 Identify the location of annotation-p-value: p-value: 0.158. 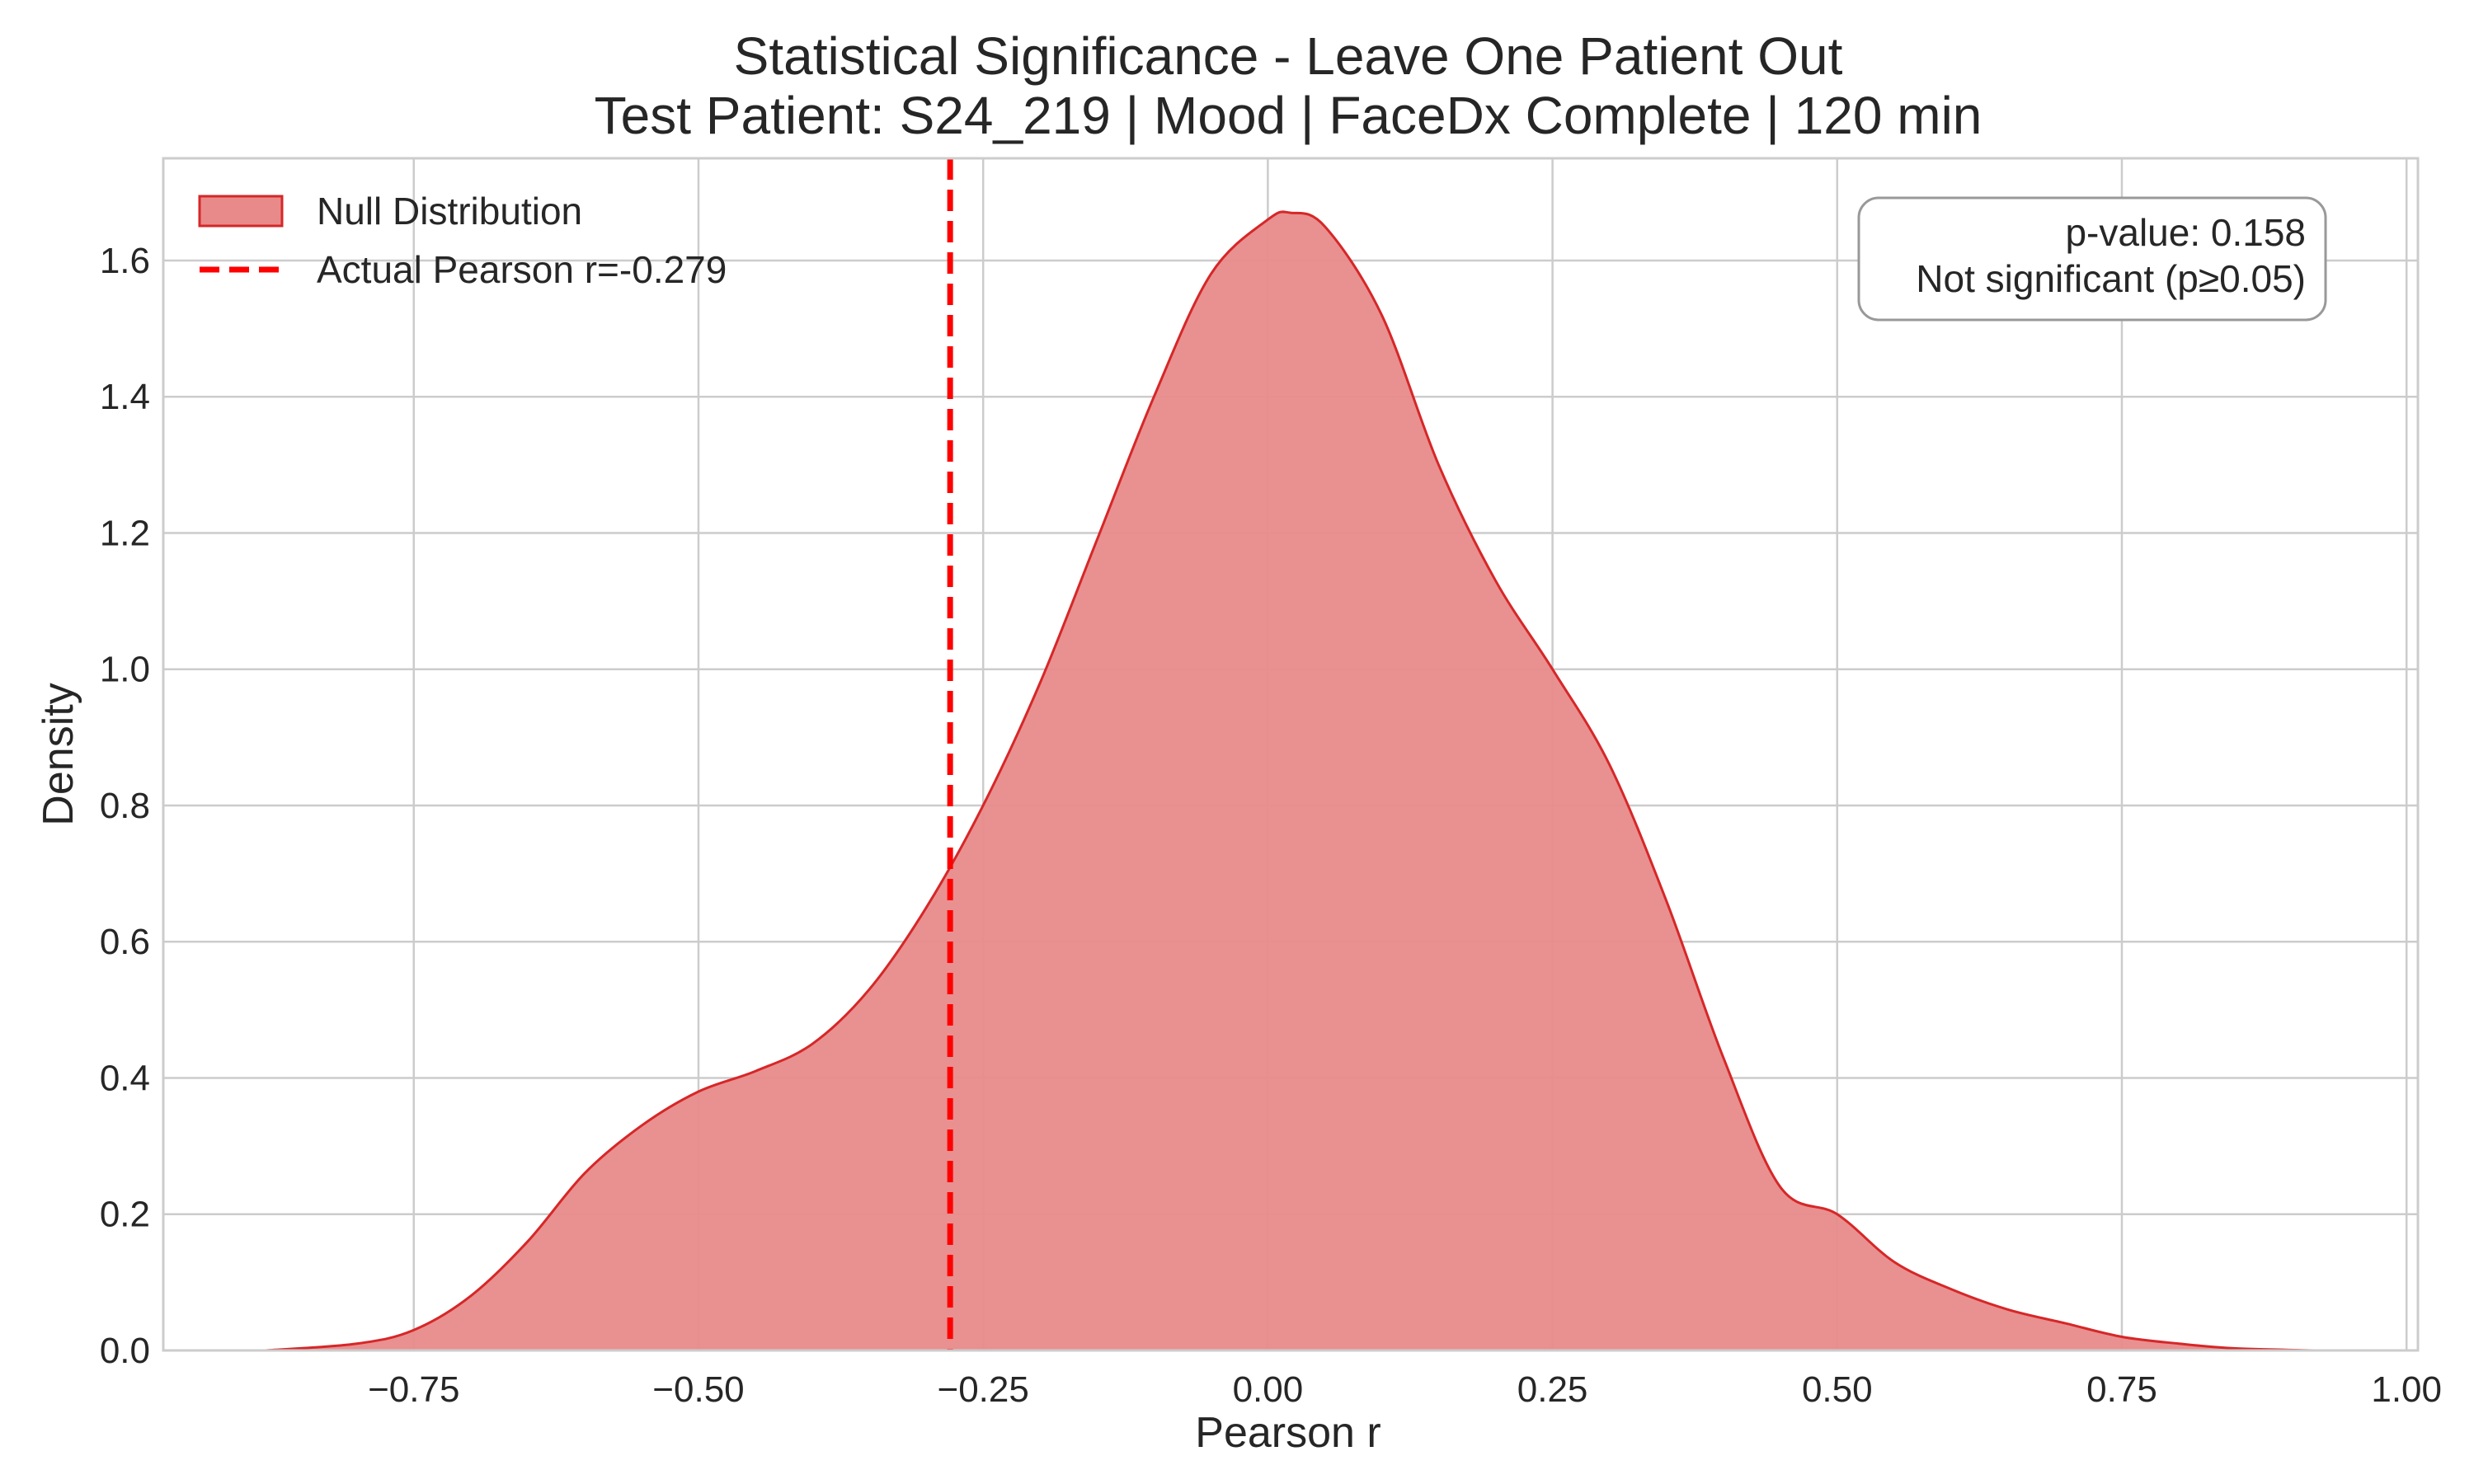
(2185, 233).